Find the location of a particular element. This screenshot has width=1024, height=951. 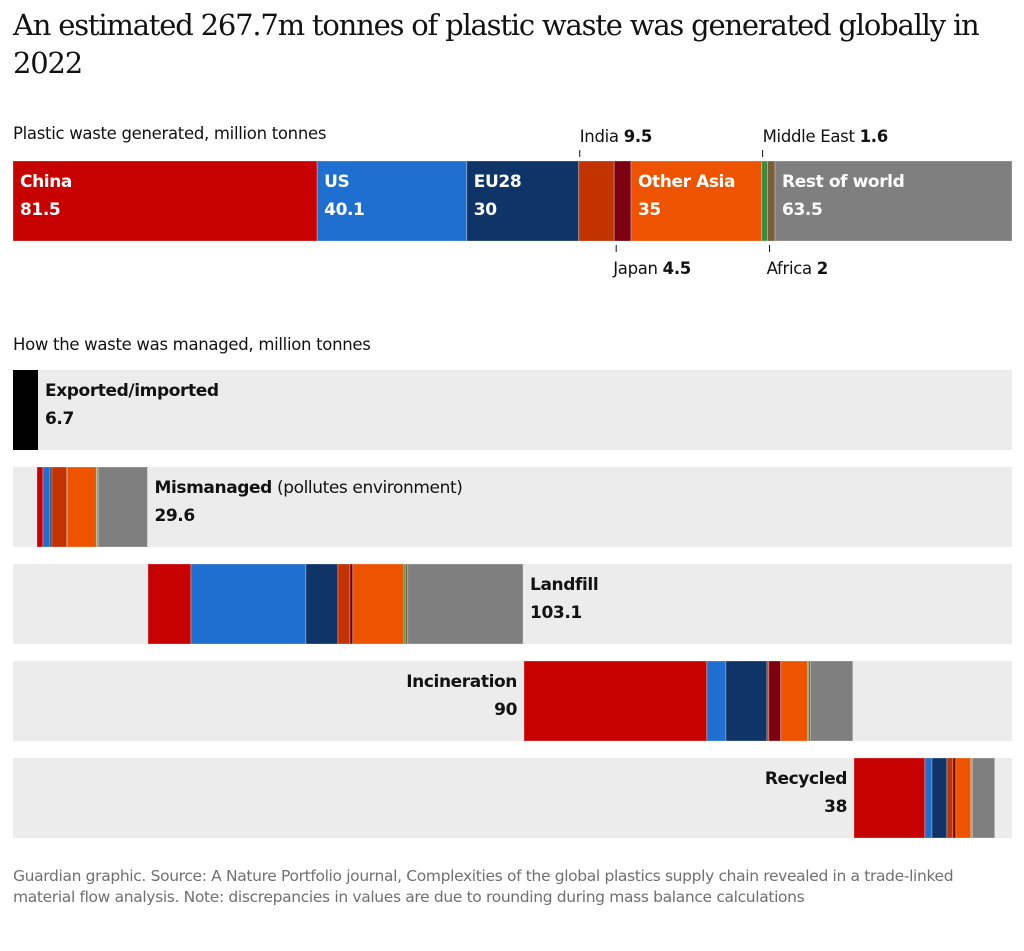

row-name: Landfill is located at coordinates (564, 585).